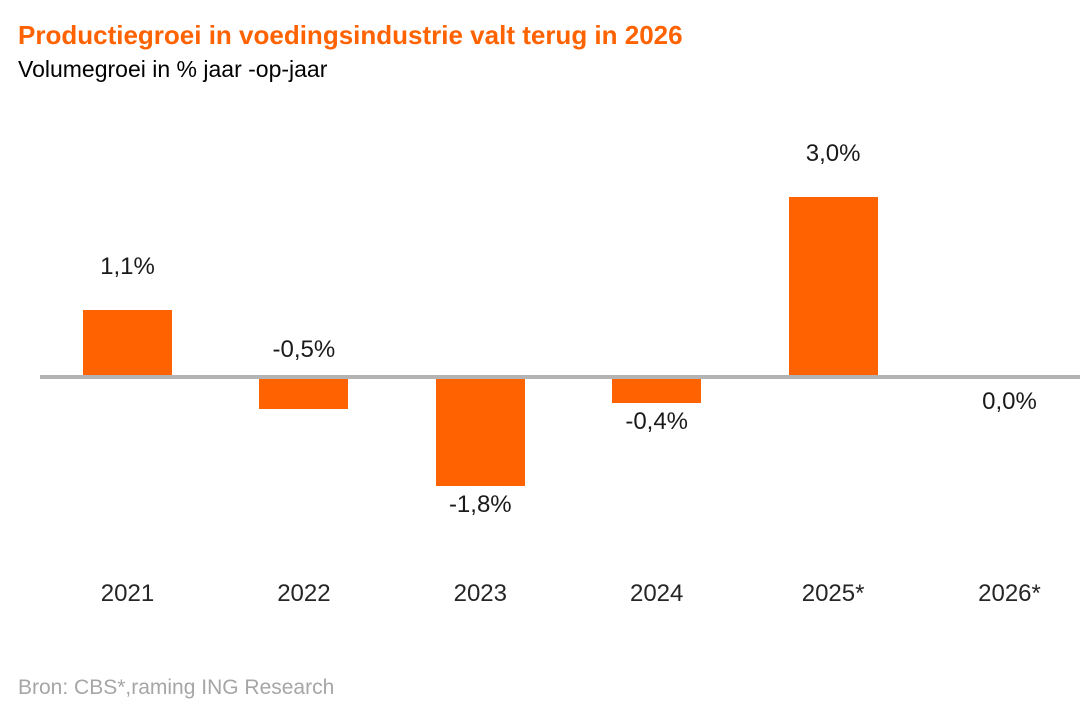 The width and height of the screenshot is (1082, 721). I want to click on value-label-2023: -1,8%, so click(480, 504).